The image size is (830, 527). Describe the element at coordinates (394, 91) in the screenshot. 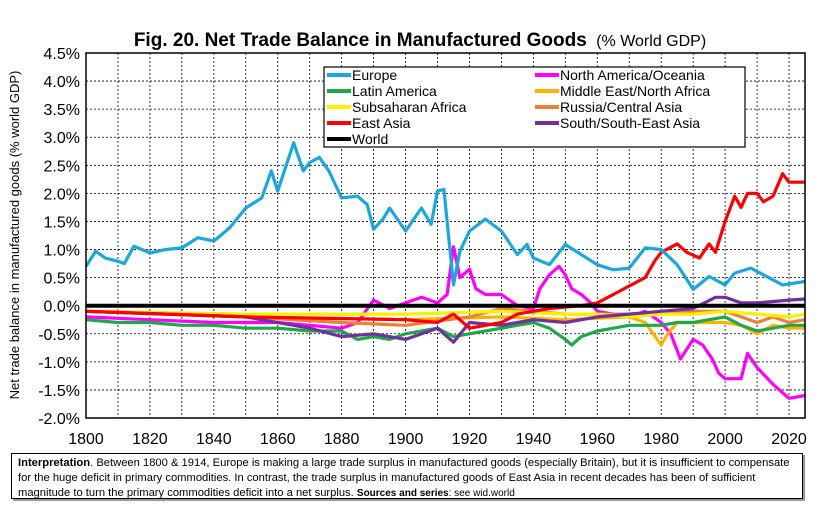

I see `legend-label: Latin America` at that location.